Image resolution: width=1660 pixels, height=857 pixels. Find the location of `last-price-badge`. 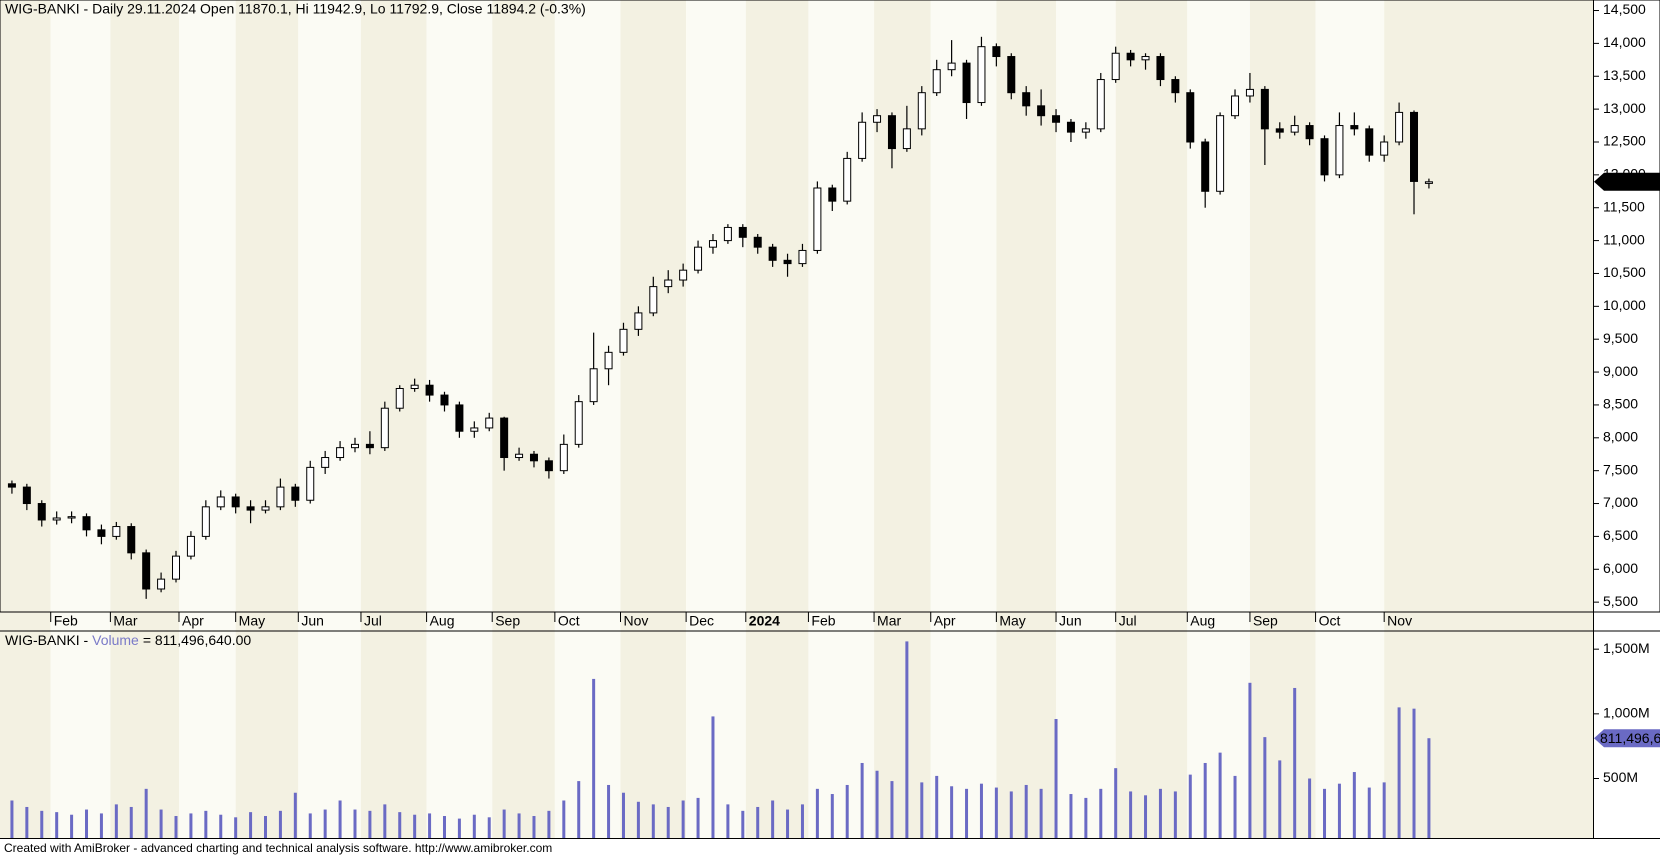

last-price-badge is located at coordinates (1627, 181).